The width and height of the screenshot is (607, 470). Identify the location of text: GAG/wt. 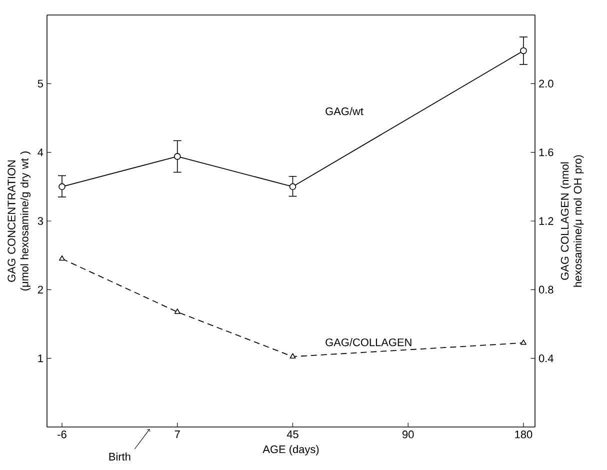
(345, 111).